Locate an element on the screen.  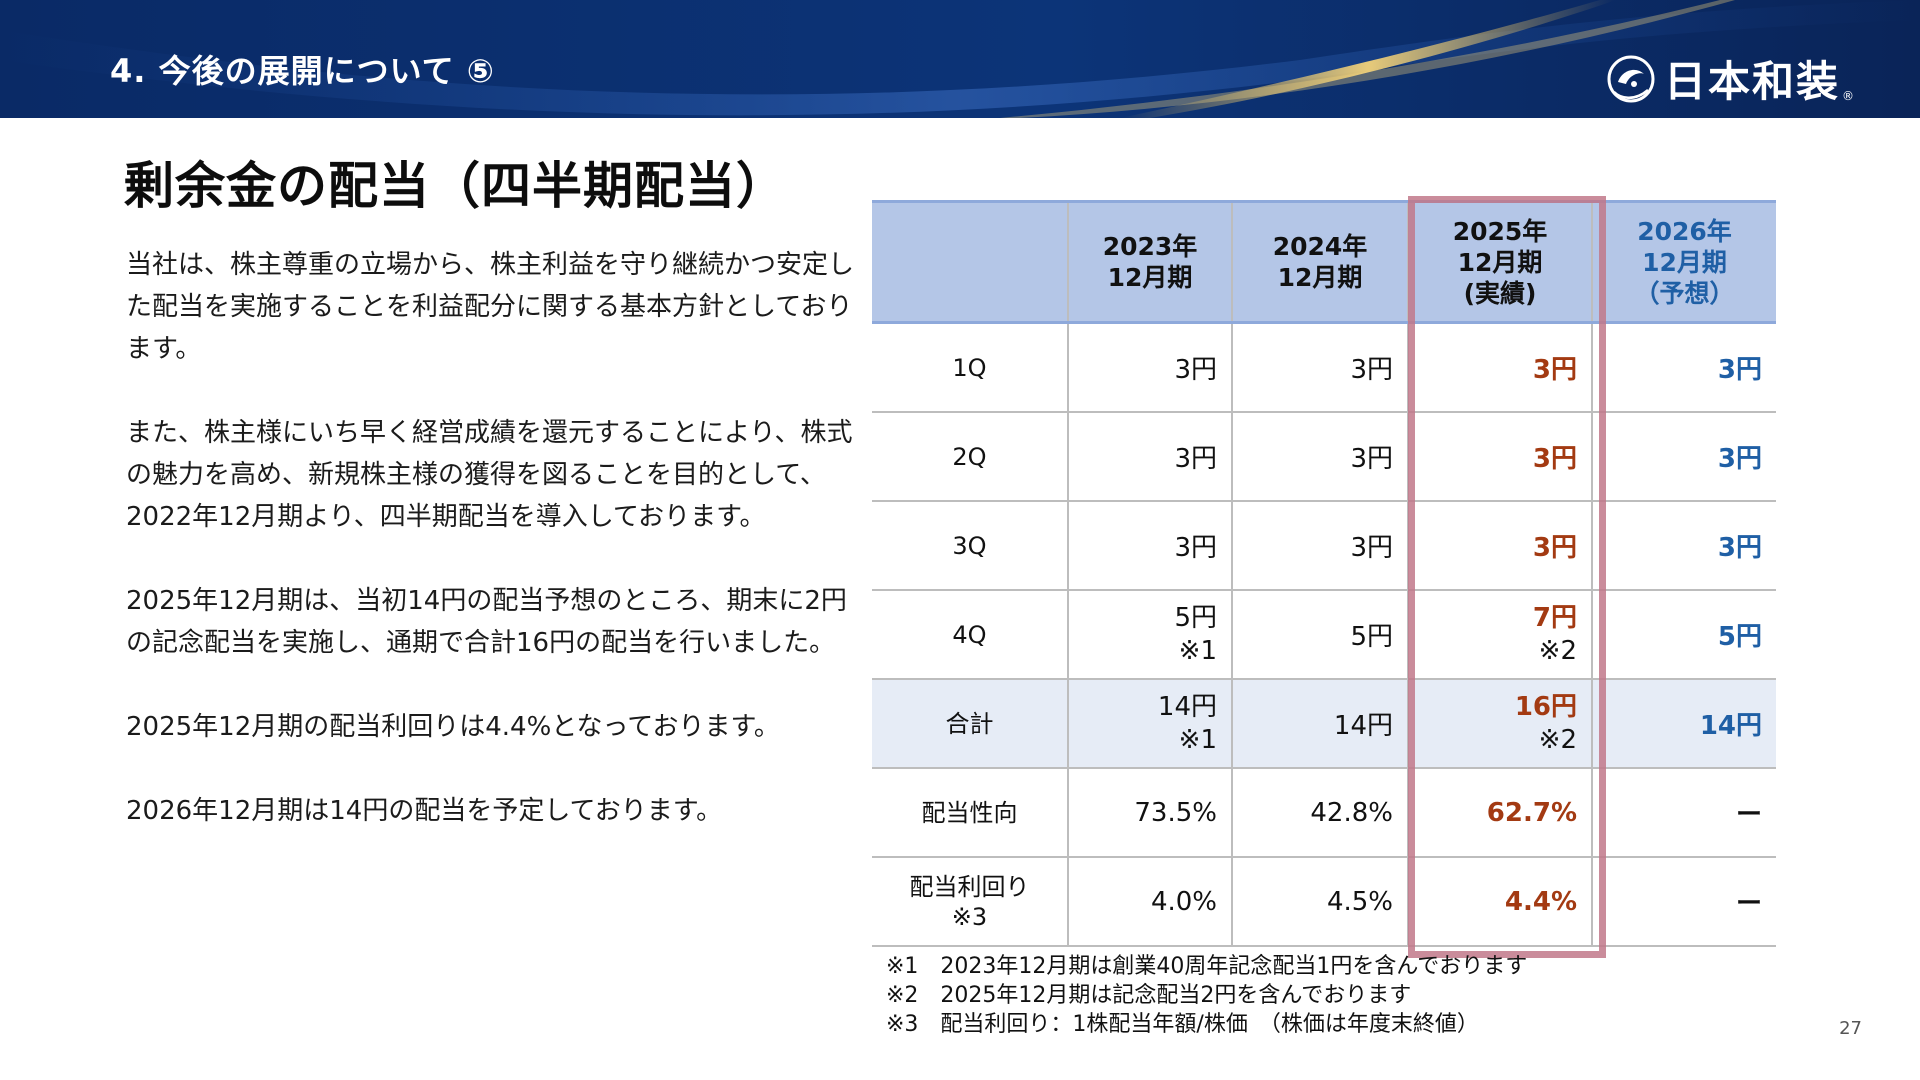
row-label-line: 配当利回り is located at coordinates (969, 886).